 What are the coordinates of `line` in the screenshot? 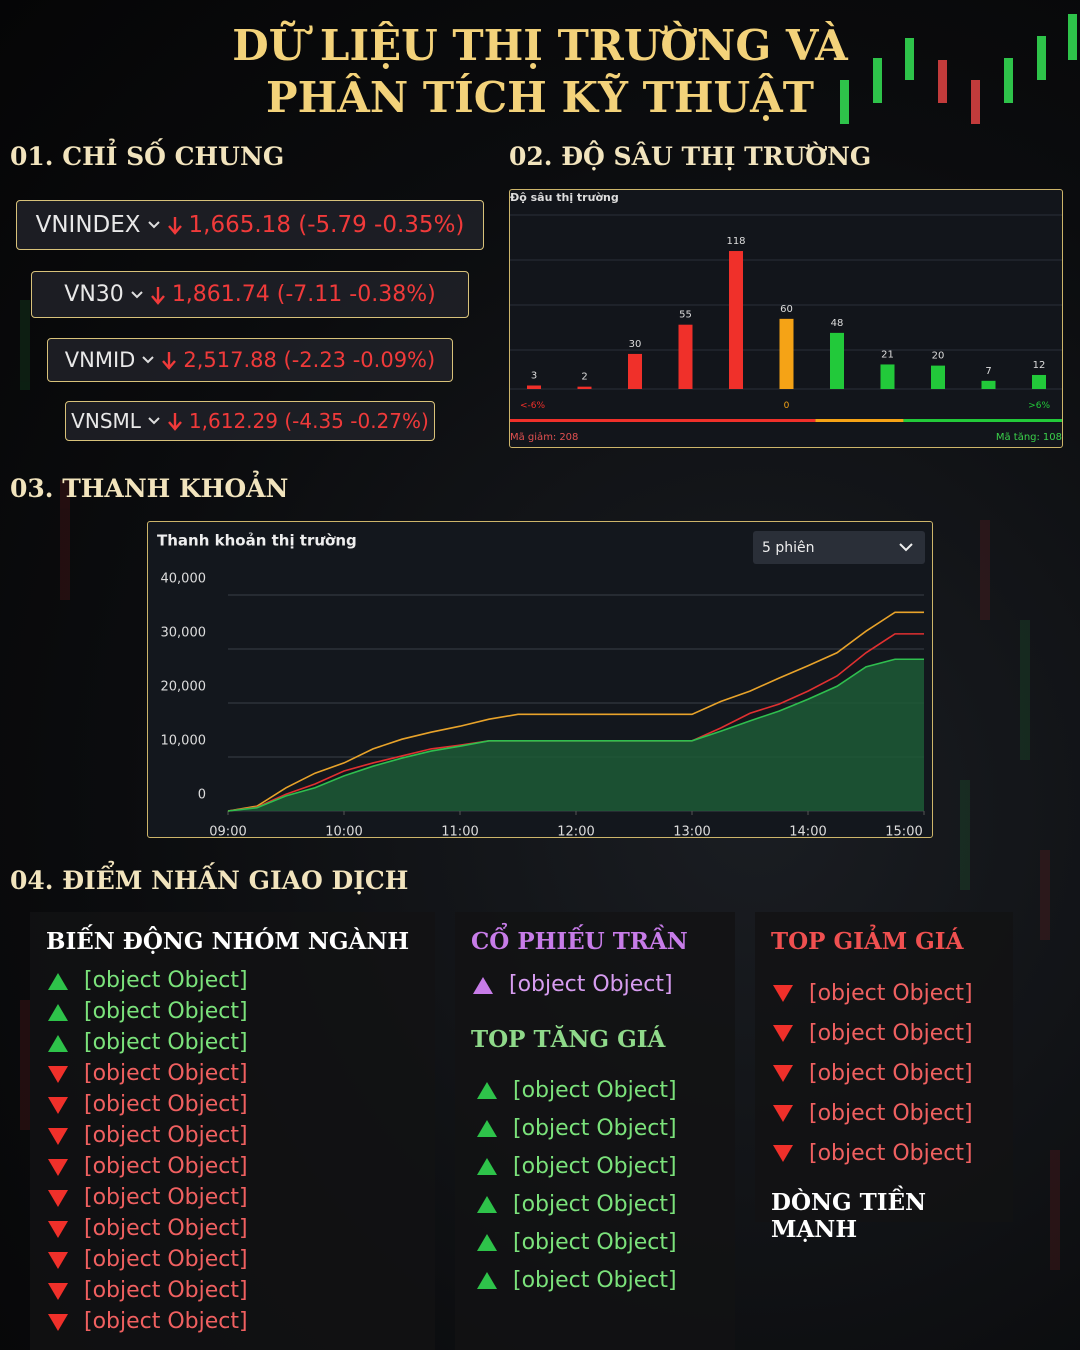 It's located at (575, 735).